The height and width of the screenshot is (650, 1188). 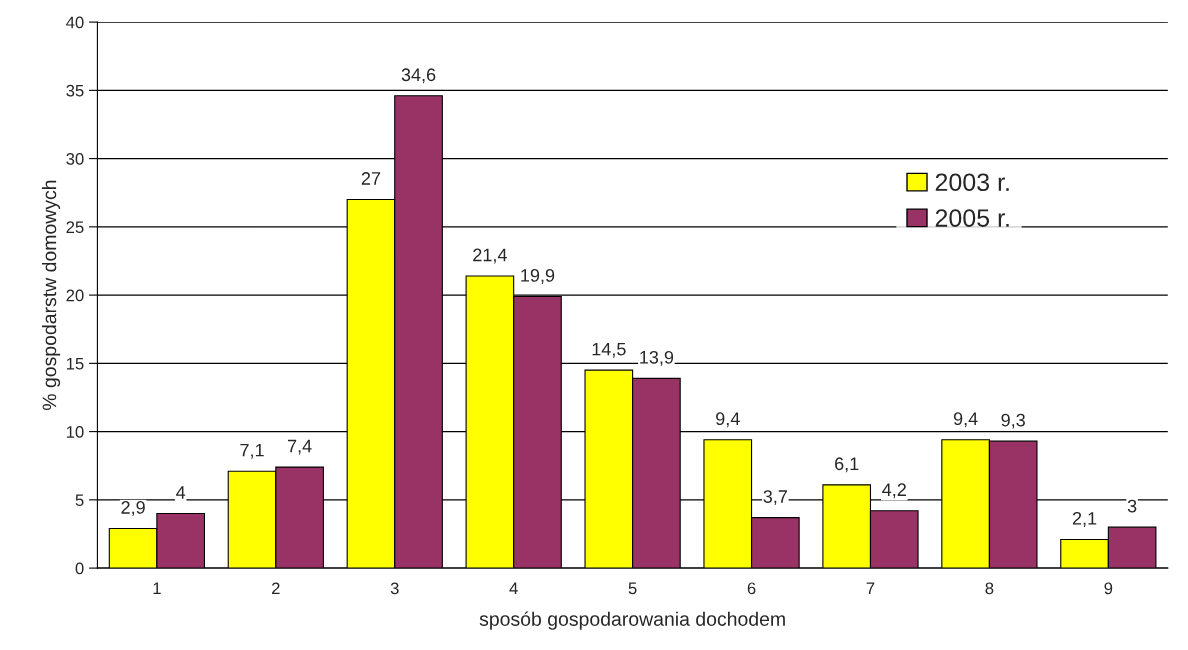 What do you see at coordinates (75, 22) in the screenshot?
I see `y-tick-label: 40` at bounding box center [75, 22].